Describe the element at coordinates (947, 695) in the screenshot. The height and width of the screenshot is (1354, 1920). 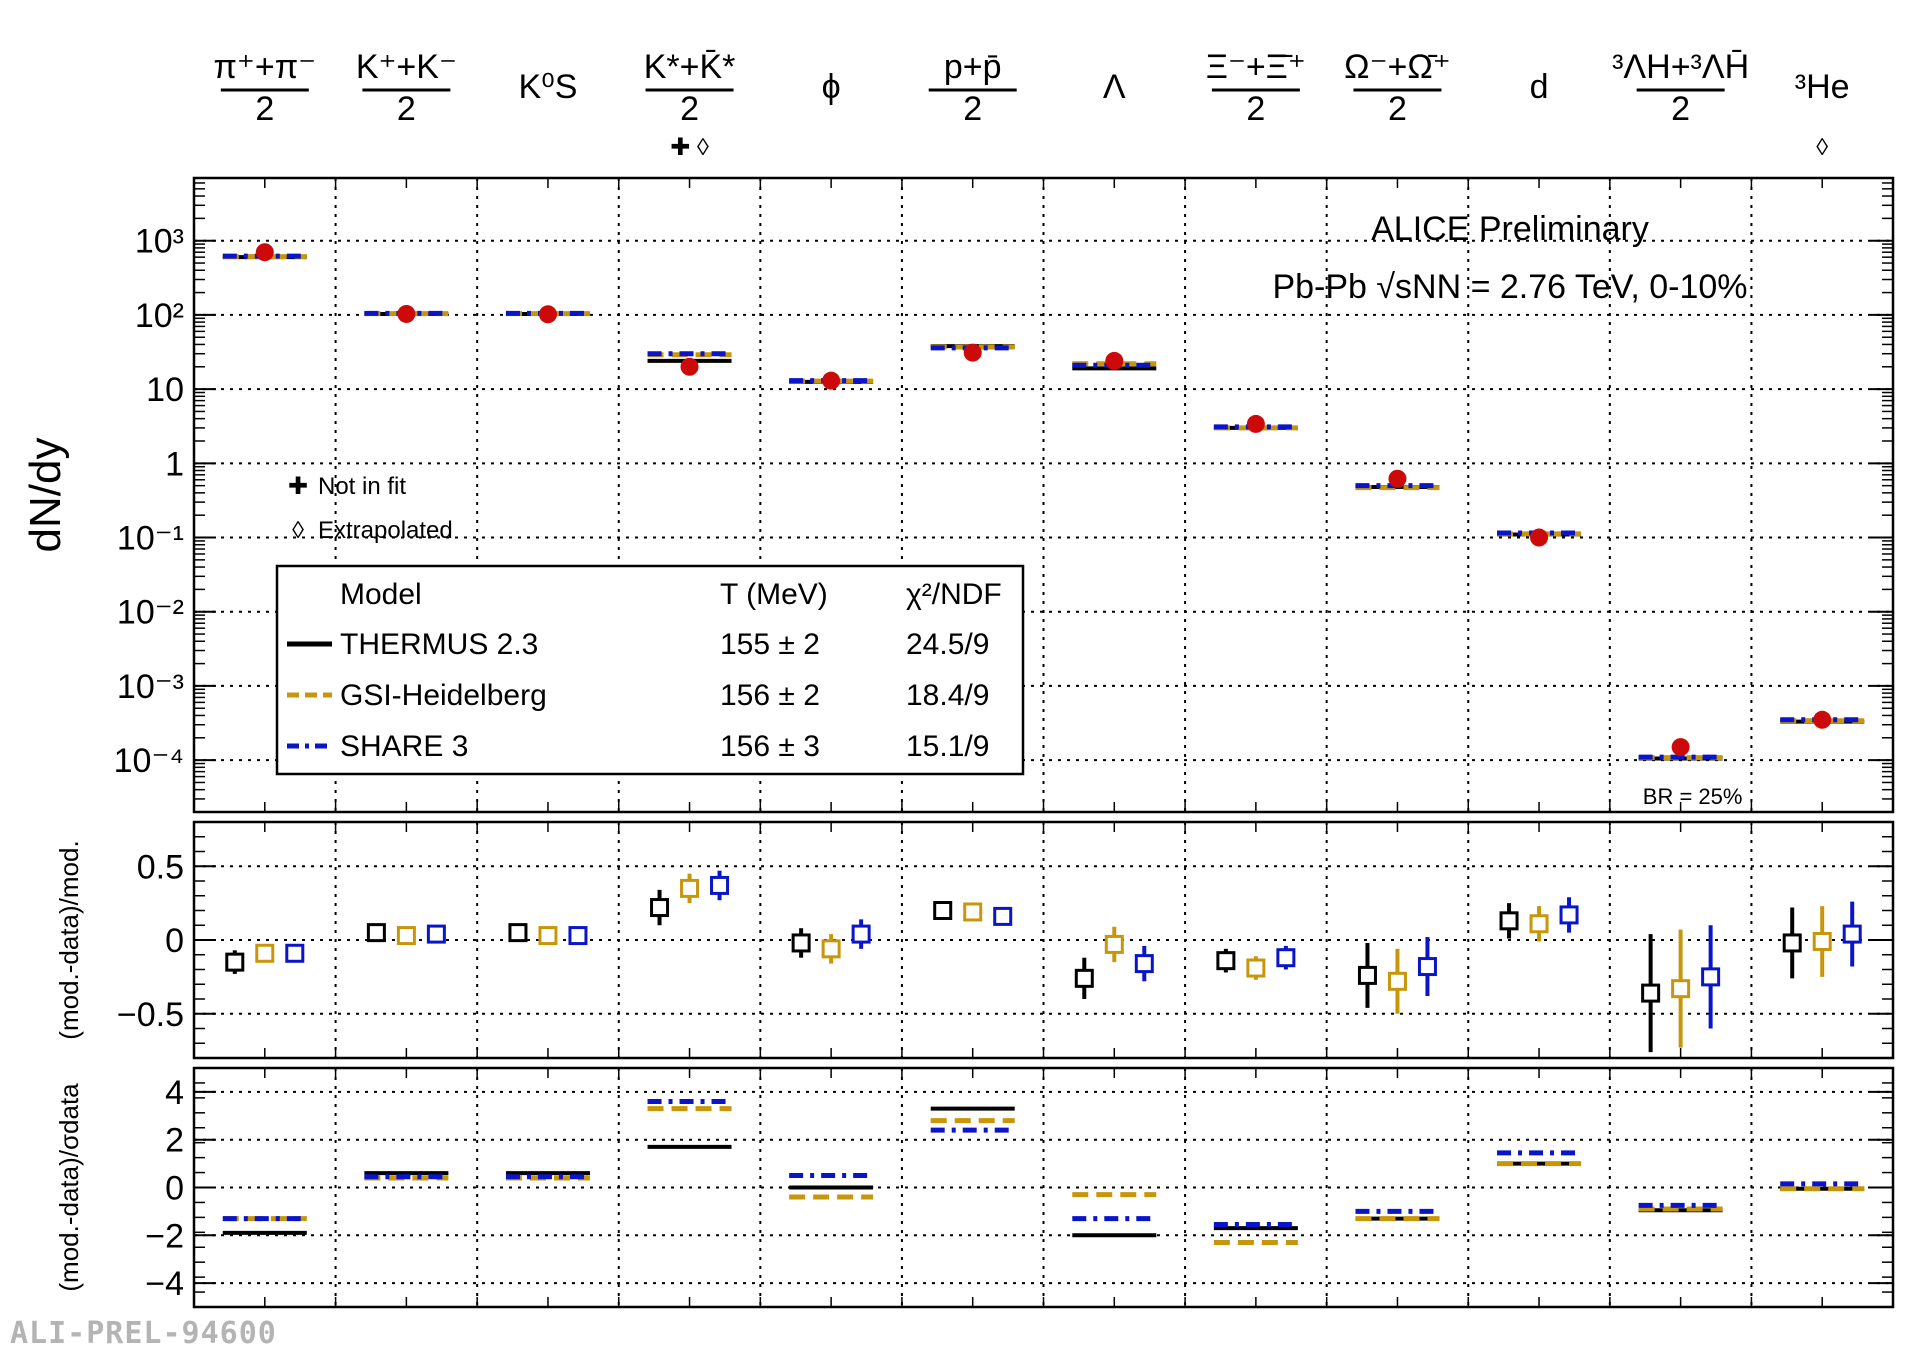
I see `legend-chi2: 18.4/9` at that location.